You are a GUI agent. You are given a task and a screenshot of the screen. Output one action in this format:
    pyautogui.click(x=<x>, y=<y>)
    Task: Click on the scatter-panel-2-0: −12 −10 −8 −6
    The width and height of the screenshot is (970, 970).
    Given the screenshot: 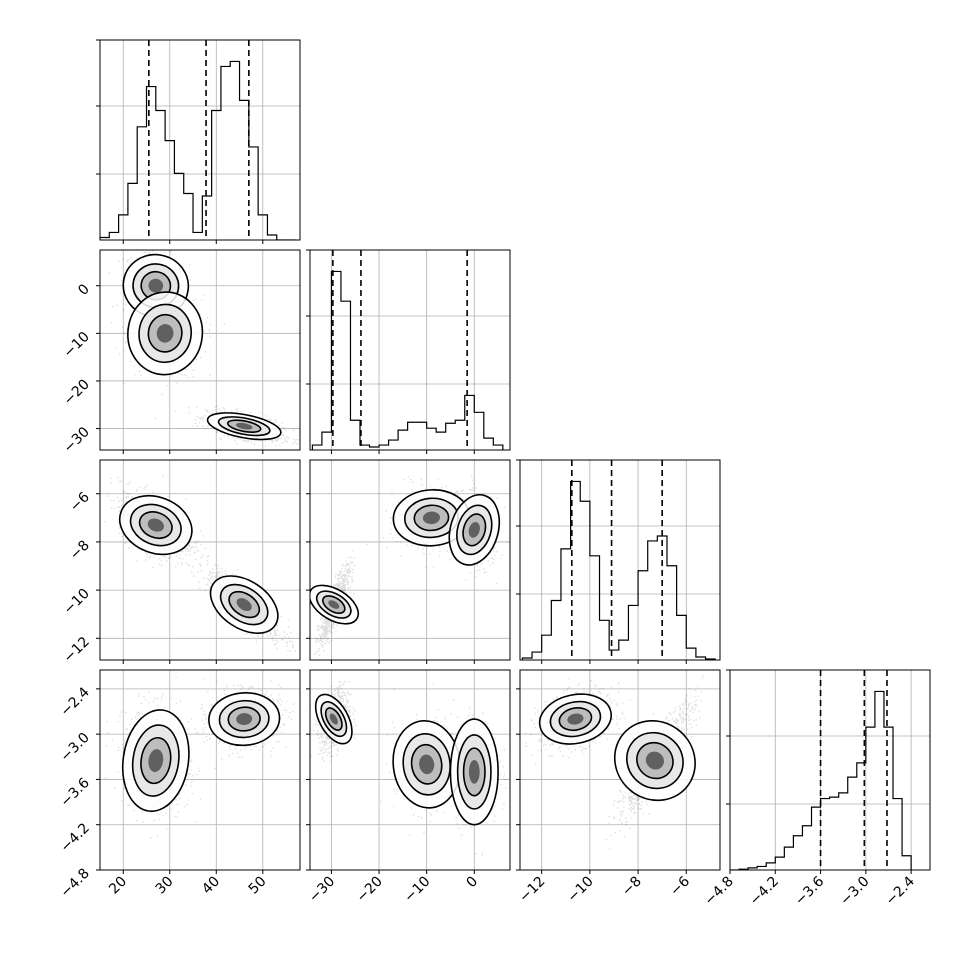 What is the action you would take?
    pyautogui.click(x=181, y=562)
    